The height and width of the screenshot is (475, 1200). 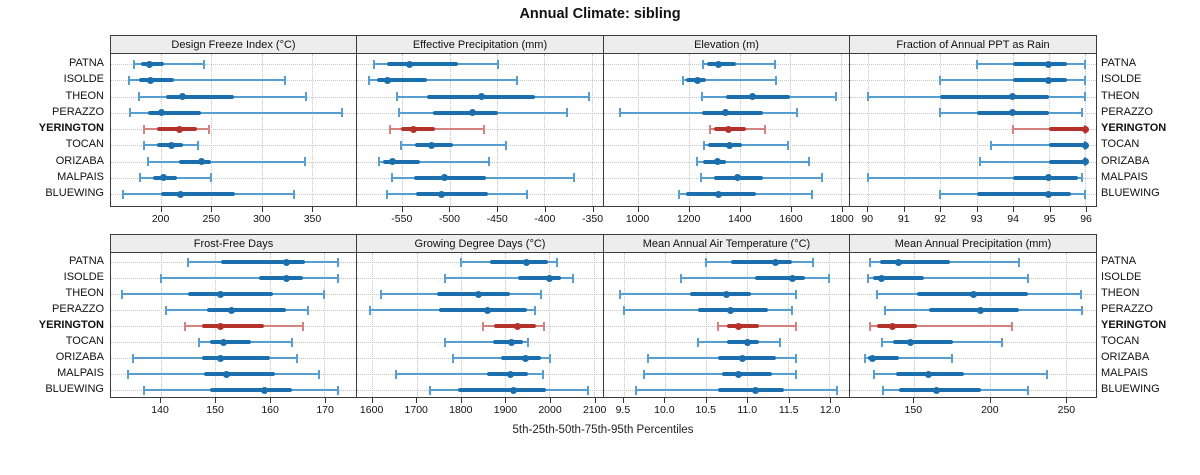 I want to click on site-label-right: YERINGTON, so click(x=1134, y=325).